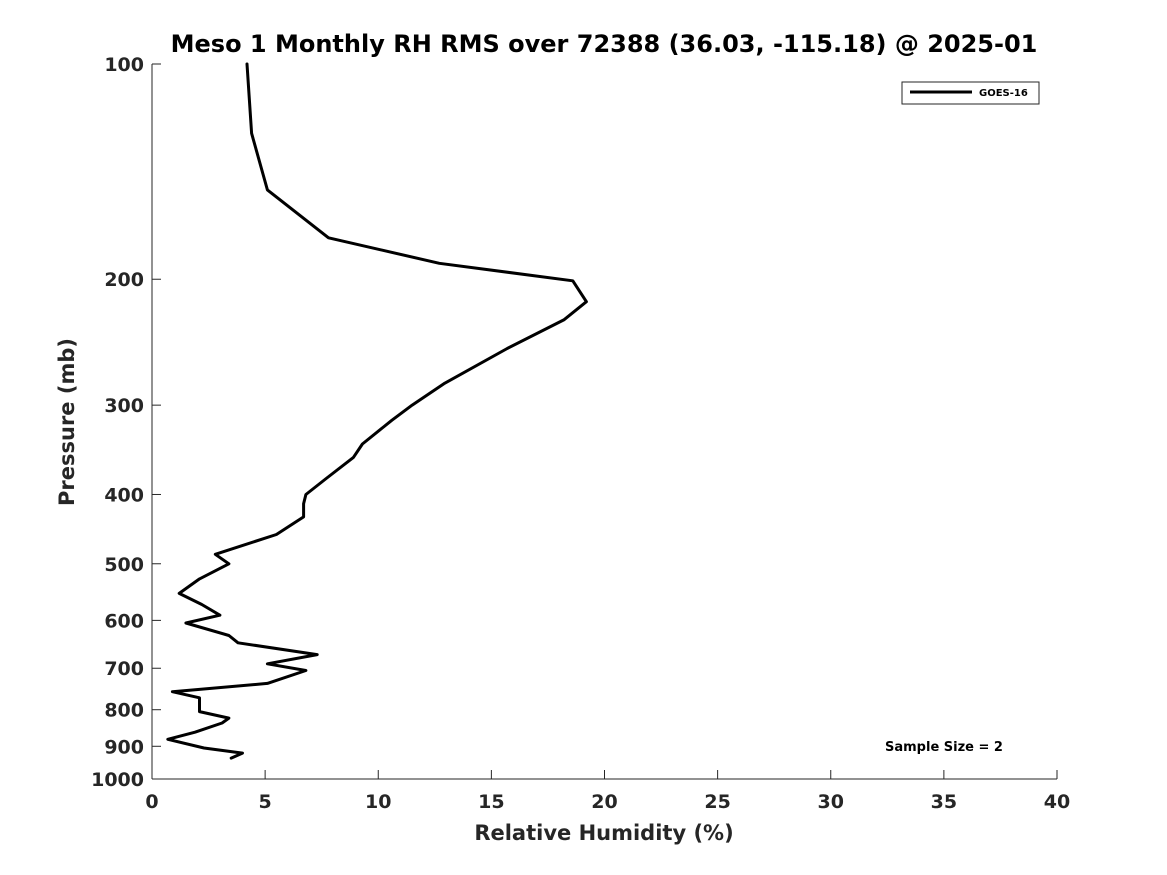 Image resolution: width=1167 pixels, height=875 pixels. What do you see at coordinates (265, 802) in the screenshot?
I see `x-tick-label-5: 5` at bounding box center [265, 802].